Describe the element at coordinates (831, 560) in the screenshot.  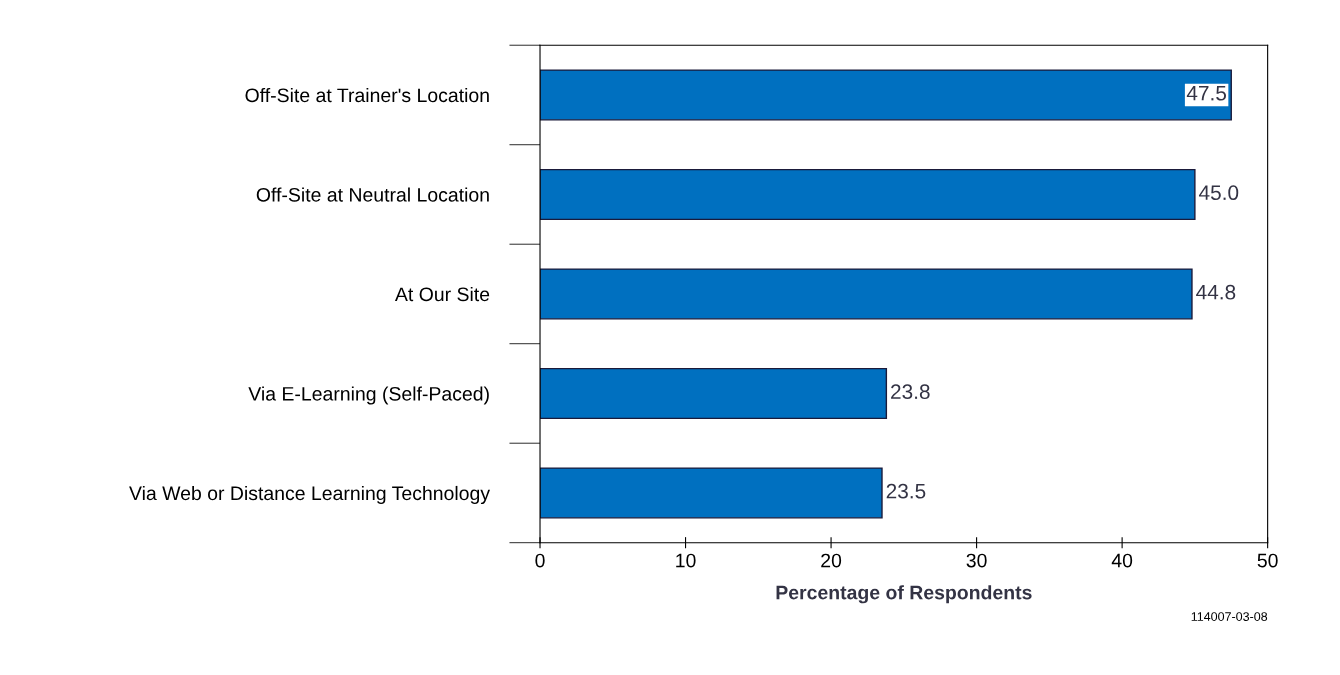
I see `x-tick-label: 20` at that location.